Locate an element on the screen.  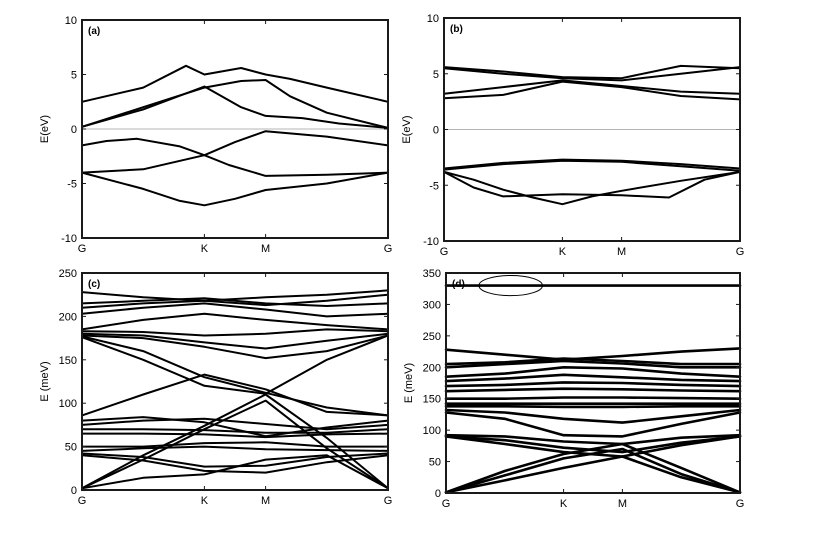
y-tick-label: 350 is located at coordinates (432, 274).